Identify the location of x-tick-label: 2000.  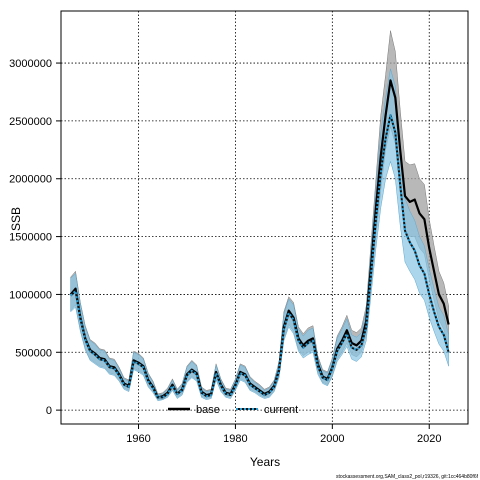
(332, 439).